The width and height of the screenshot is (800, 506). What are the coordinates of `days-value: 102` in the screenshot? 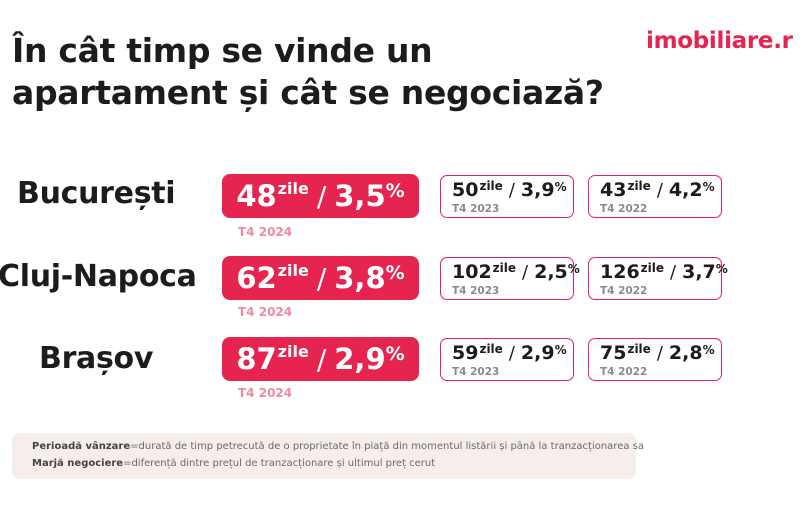 It's located at (472, 272).